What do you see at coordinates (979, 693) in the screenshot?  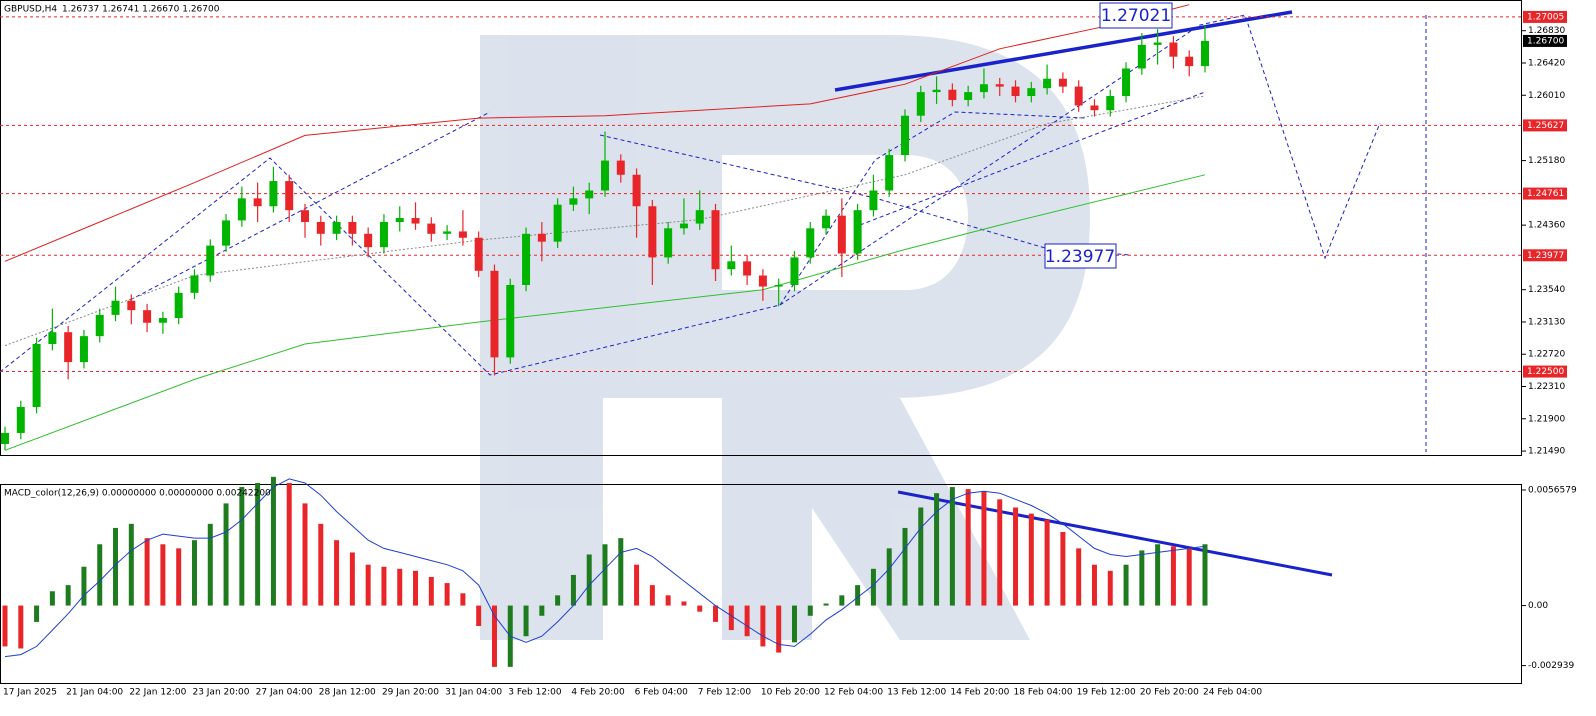 I see `x-tick-label: 14 Feb 20:00` at bounding box center [979, 693].